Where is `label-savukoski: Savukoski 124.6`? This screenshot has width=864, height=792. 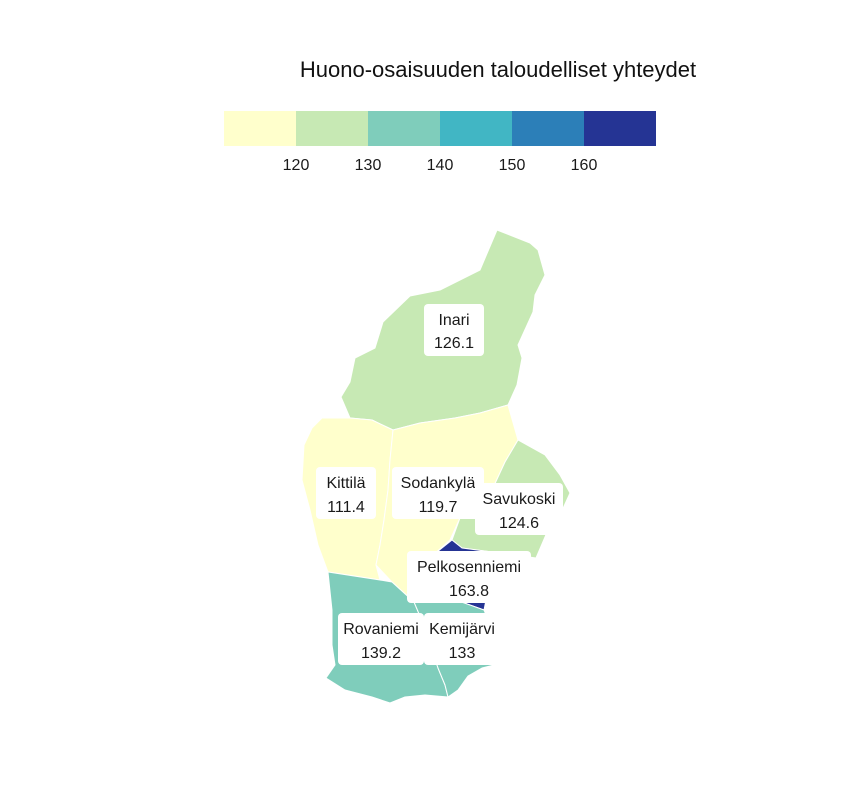
label-savukoski: Savukoski 124.6 is located at coordinates (519, 509).